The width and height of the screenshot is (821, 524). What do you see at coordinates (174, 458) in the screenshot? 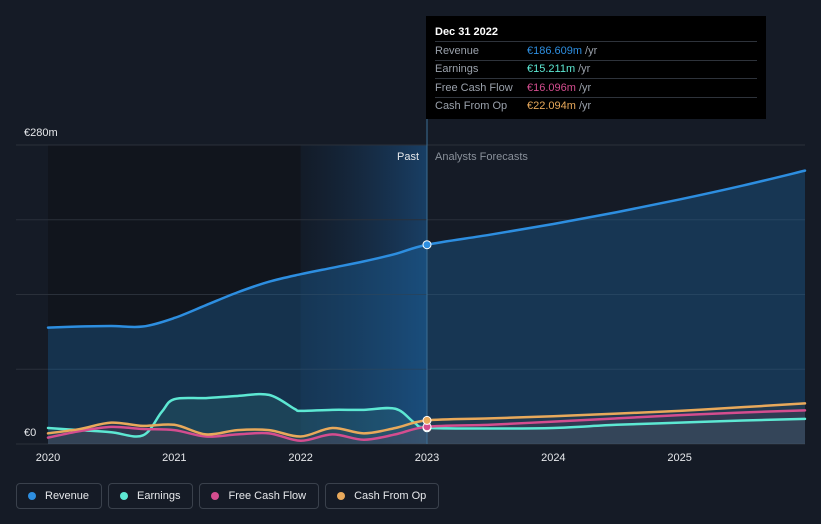
I see `x-tick-label: 2021` at bounding box center [174, 458].